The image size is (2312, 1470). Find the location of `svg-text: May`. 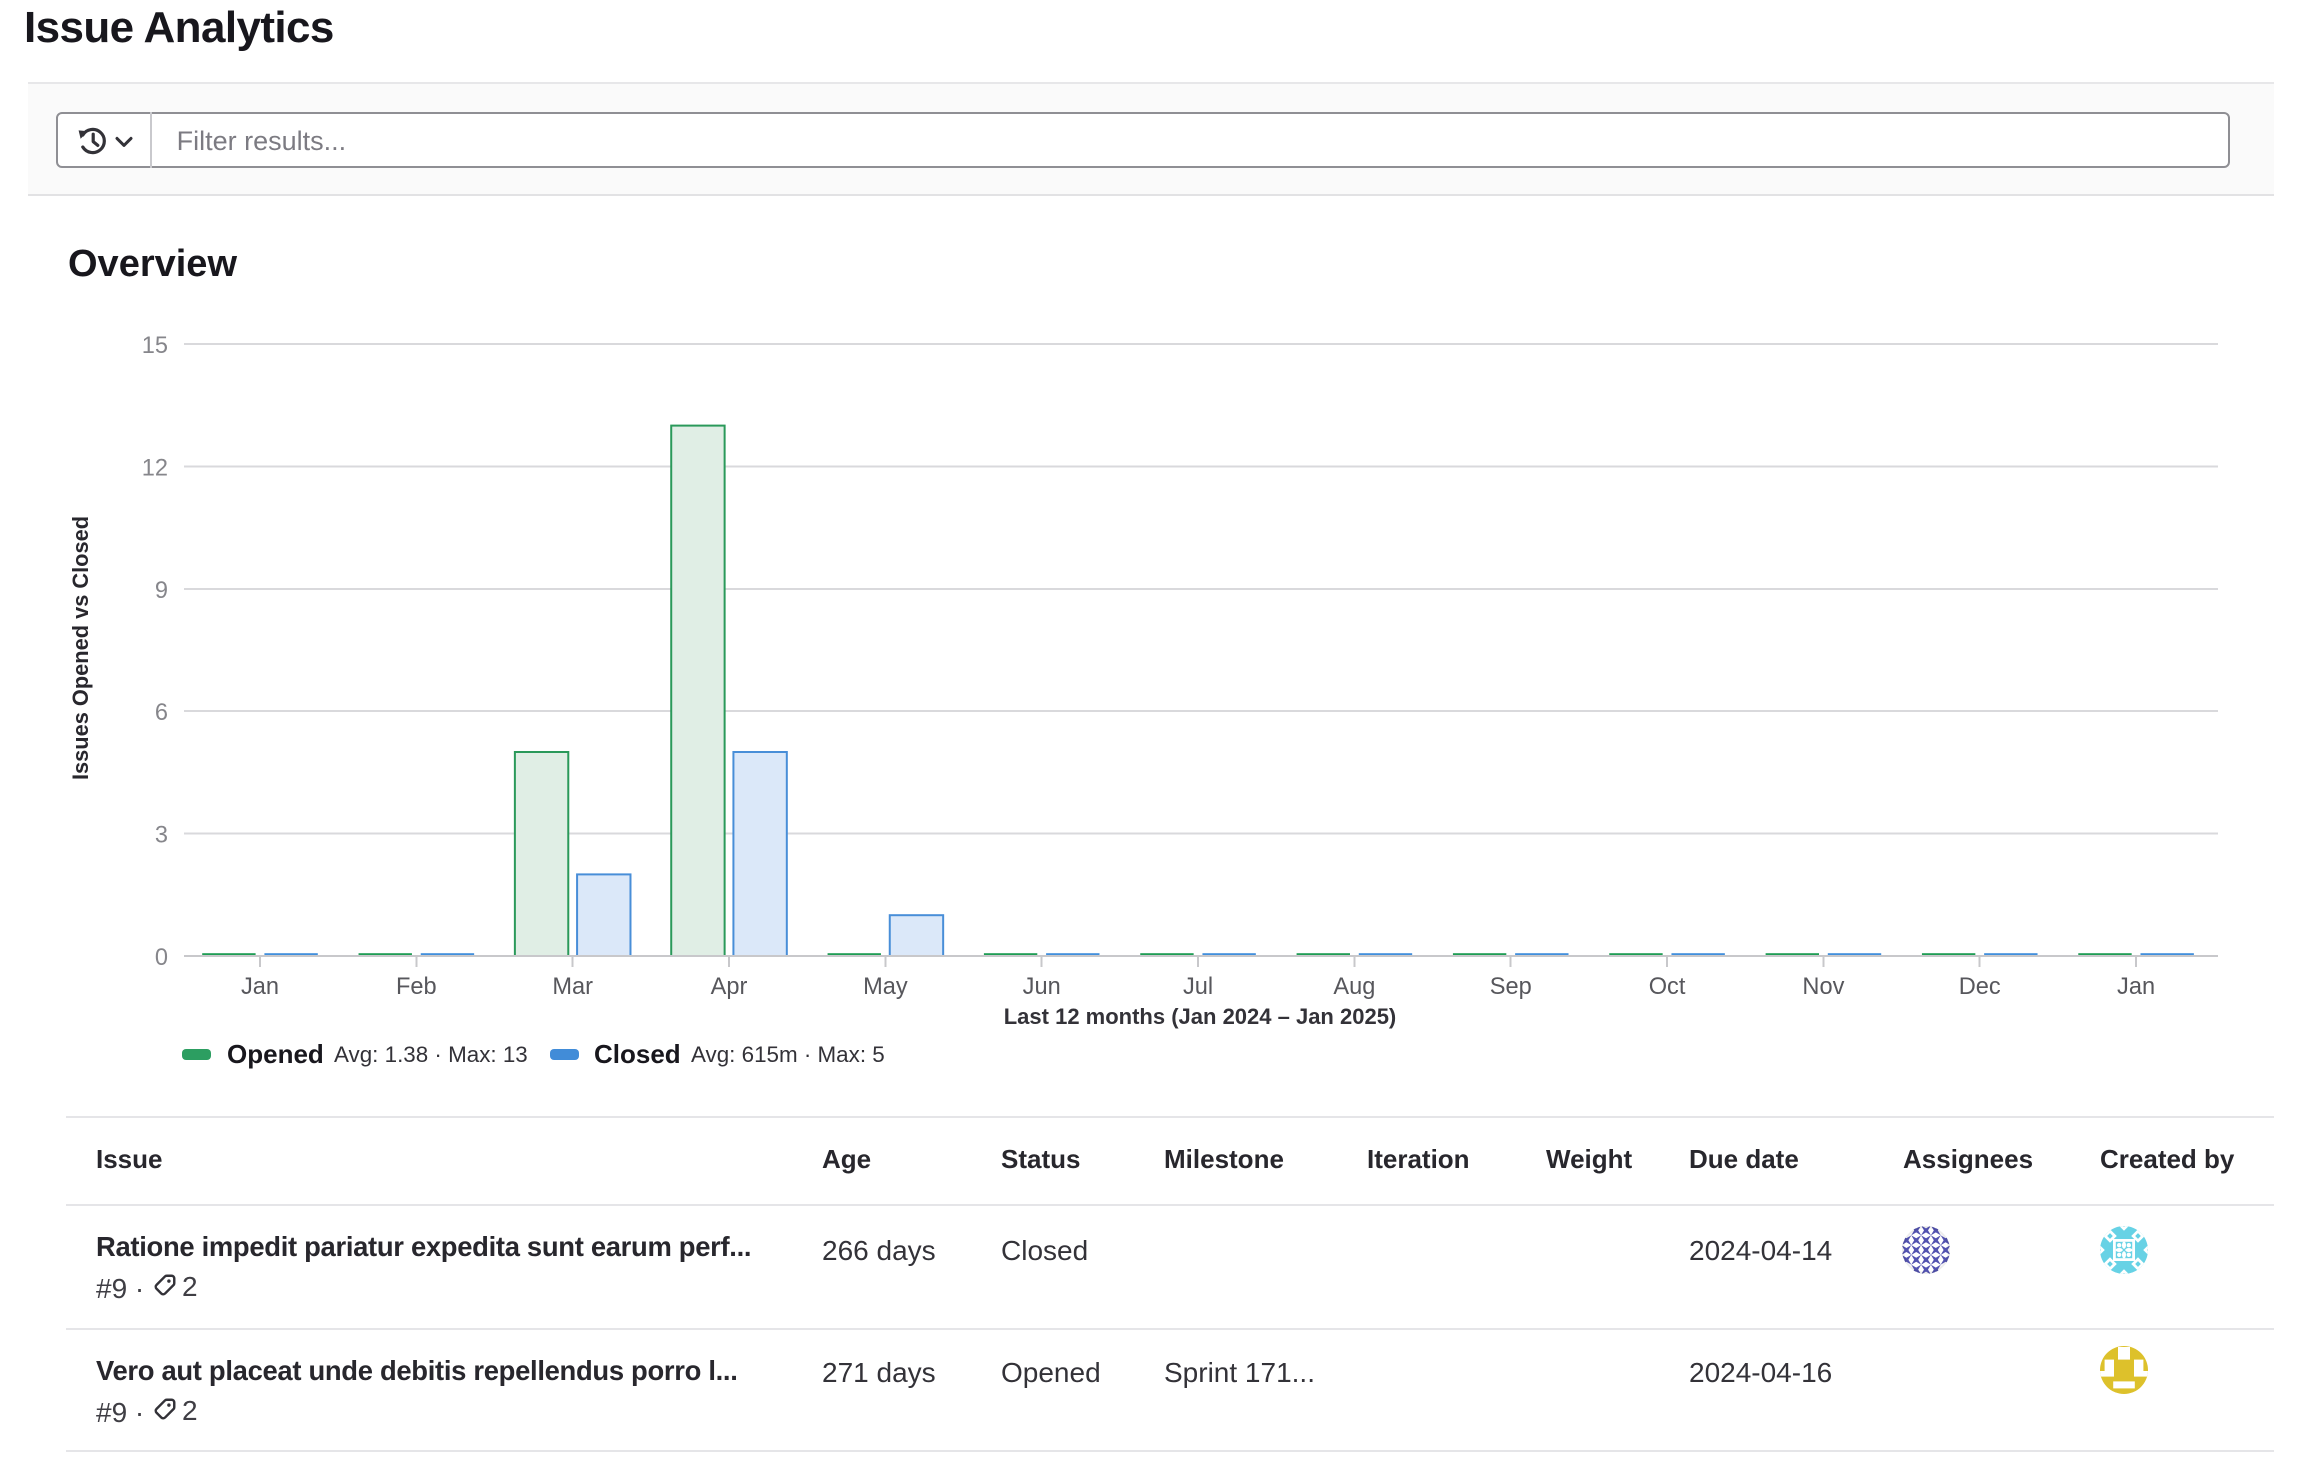

svg-text: May is located at coordinates (885, 987).